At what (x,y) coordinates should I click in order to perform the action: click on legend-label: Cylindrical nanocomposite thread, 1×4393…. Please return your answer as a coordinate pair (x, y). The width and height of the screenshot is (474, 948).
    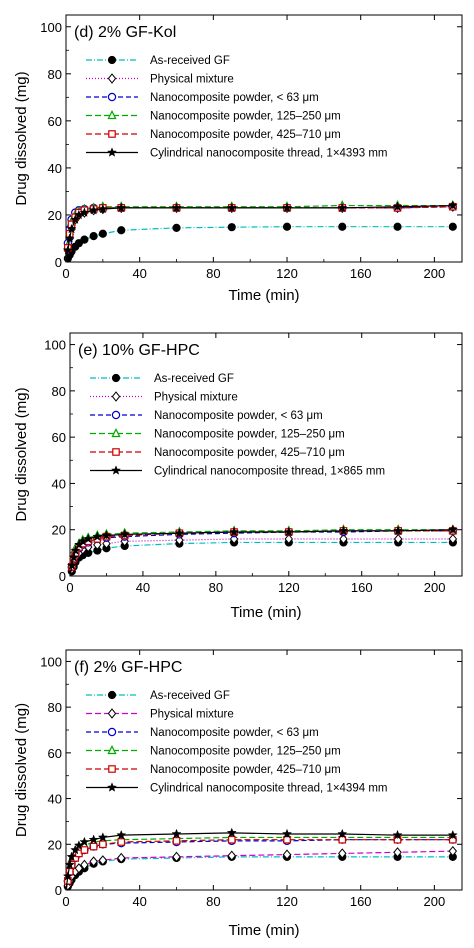
    Looking at the image, I should click on (268, 154).